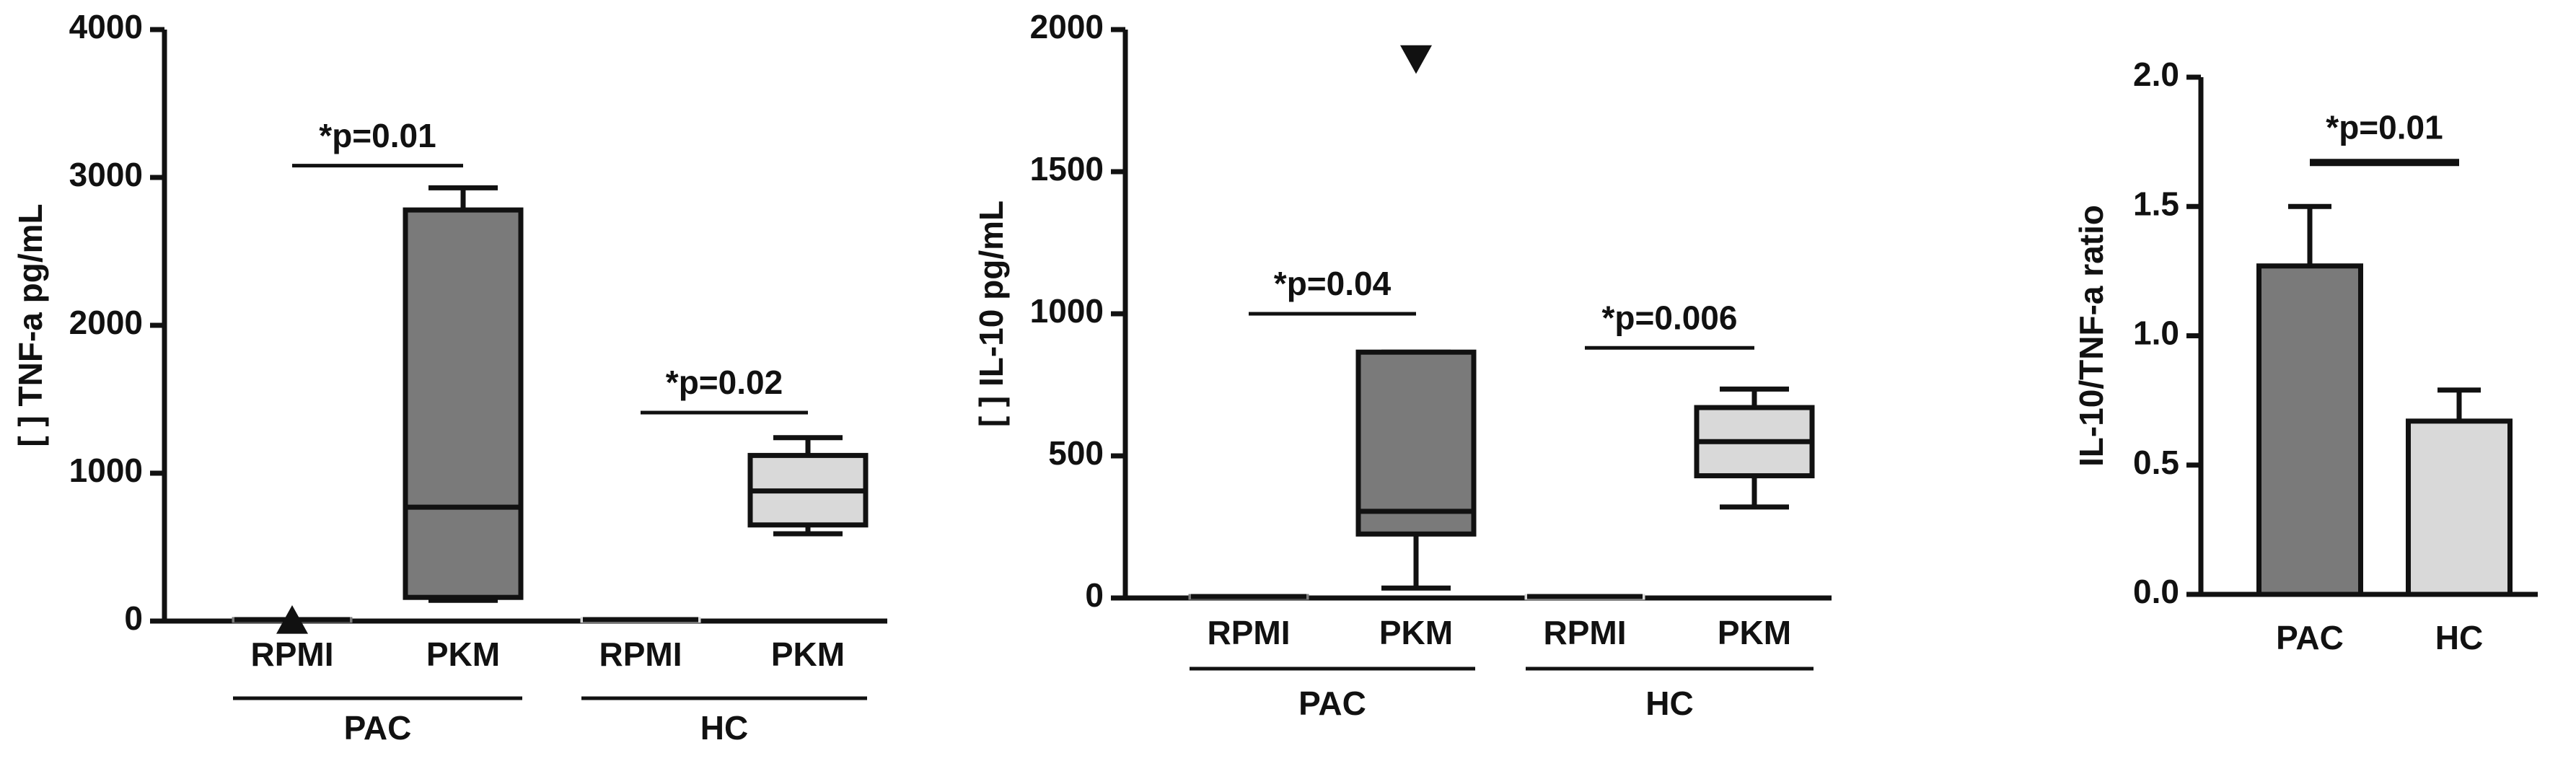 The height and width of the screenshot is (761, 2576). I want to click on y-tick-label: 500, so click(1076, 453).